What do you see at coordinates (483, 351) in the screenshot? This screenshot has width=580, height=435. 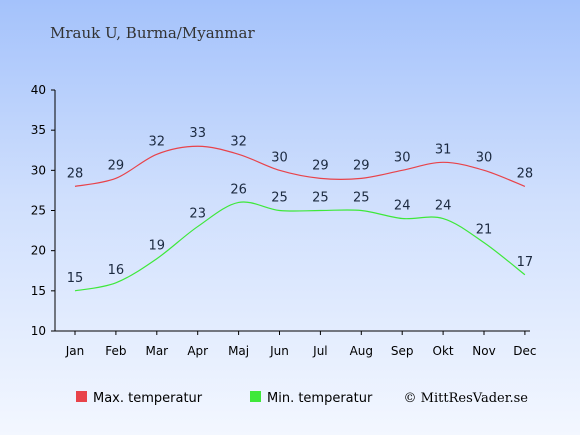 I see `x-tick-label: Nov` at bounding box center [483, 351].